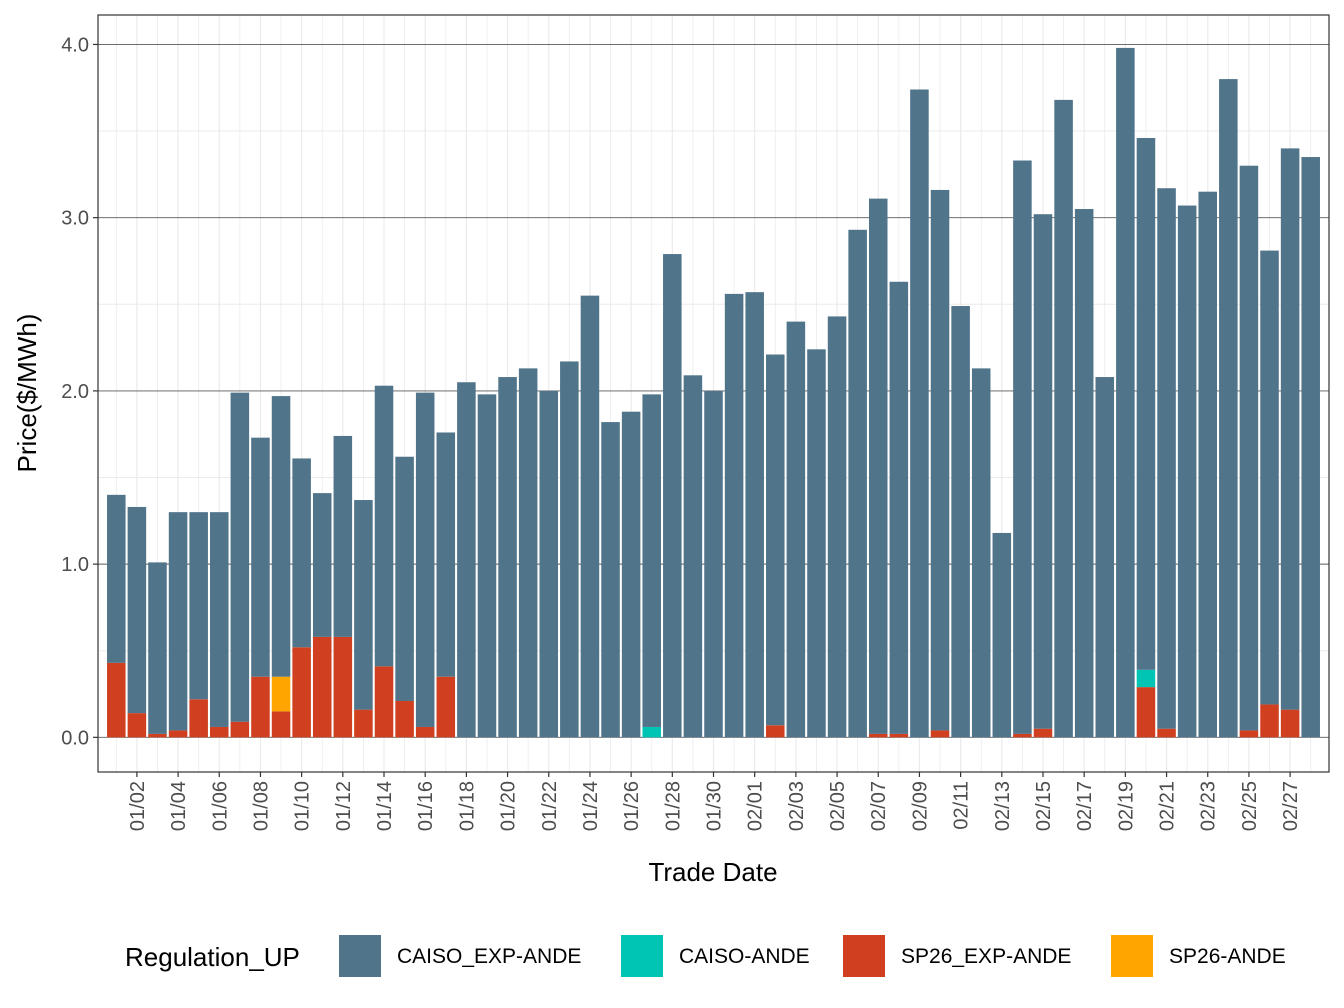 This screenshot has width=1344, height=1008. Describe the element at coordinates (261, 806) in the screenshot. I see `x-tick-label: 01/08` at that location.